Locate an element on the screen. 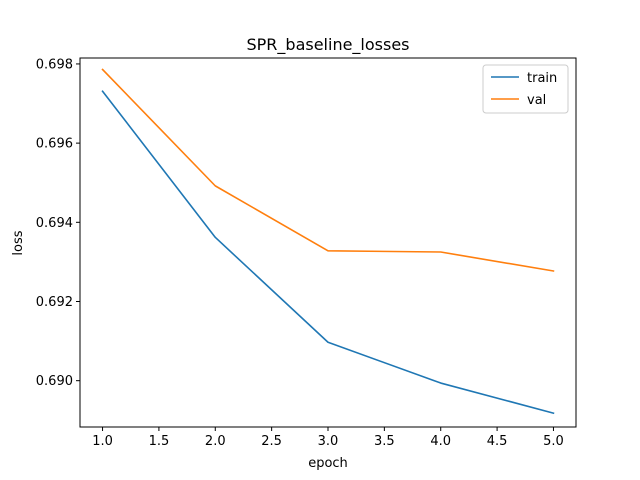 The height and width of the screenshot is (480, 640). legend-label-train: train is located at coordinates (542, 78).